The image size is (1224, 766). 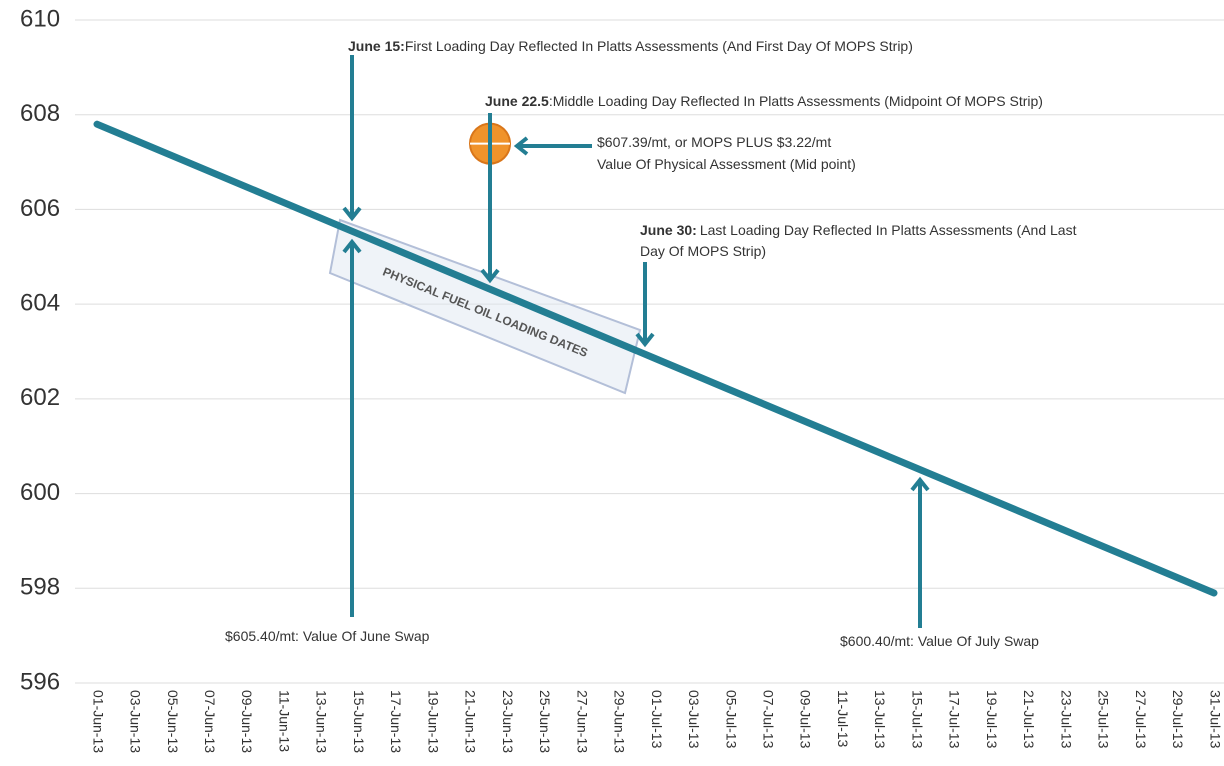 What do you see at coordinates (284, 721) in the screenshot?
I see `x-tick-label: 11-Jun-13` at bounding box center [284, 721].